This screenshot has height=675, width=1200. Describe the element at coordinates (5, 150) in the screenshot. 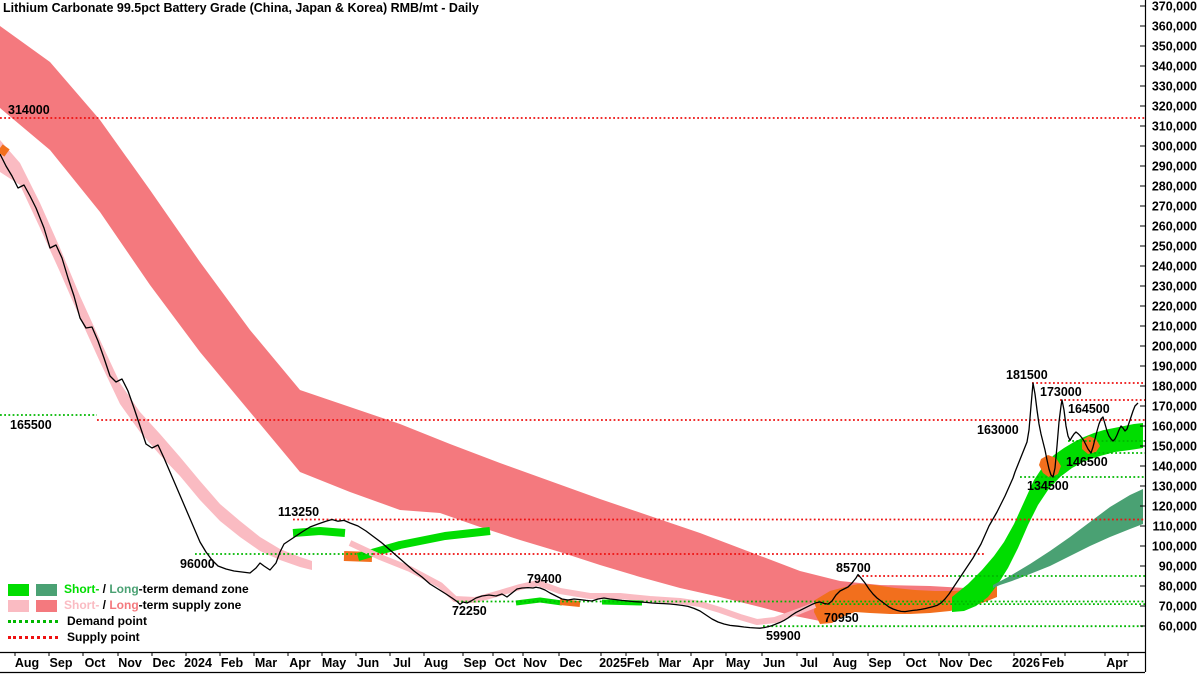

I see `overlap-tip-start` at that location.